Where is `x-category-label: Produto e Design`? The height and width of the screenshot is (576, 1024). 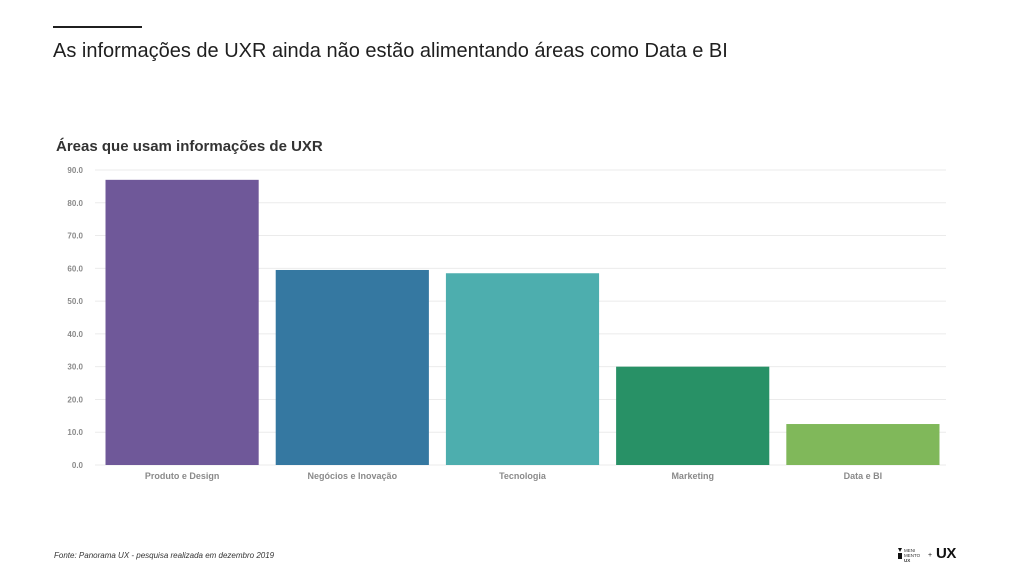
x-category-label: Produto e Design is located at coordinates (182, 476).